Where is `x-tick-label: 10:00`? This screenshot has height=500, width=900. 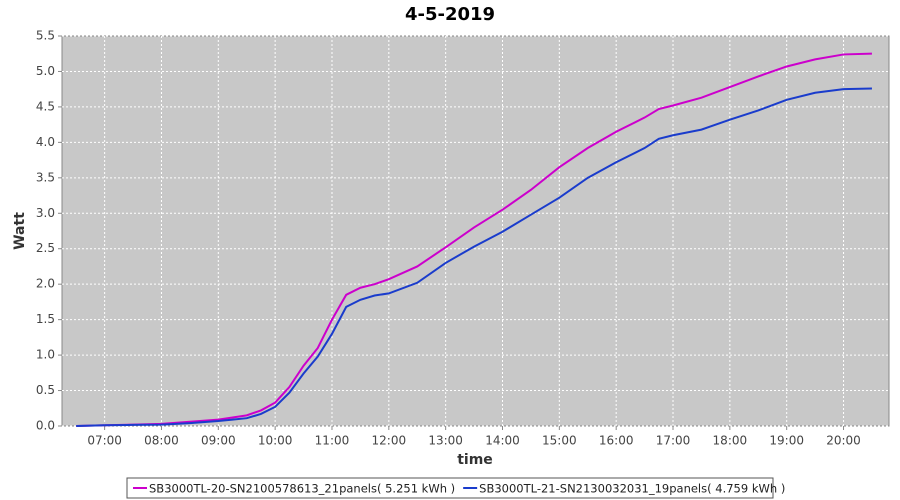
x-tick-label: 10:00 is located at coordinates (275, 441).